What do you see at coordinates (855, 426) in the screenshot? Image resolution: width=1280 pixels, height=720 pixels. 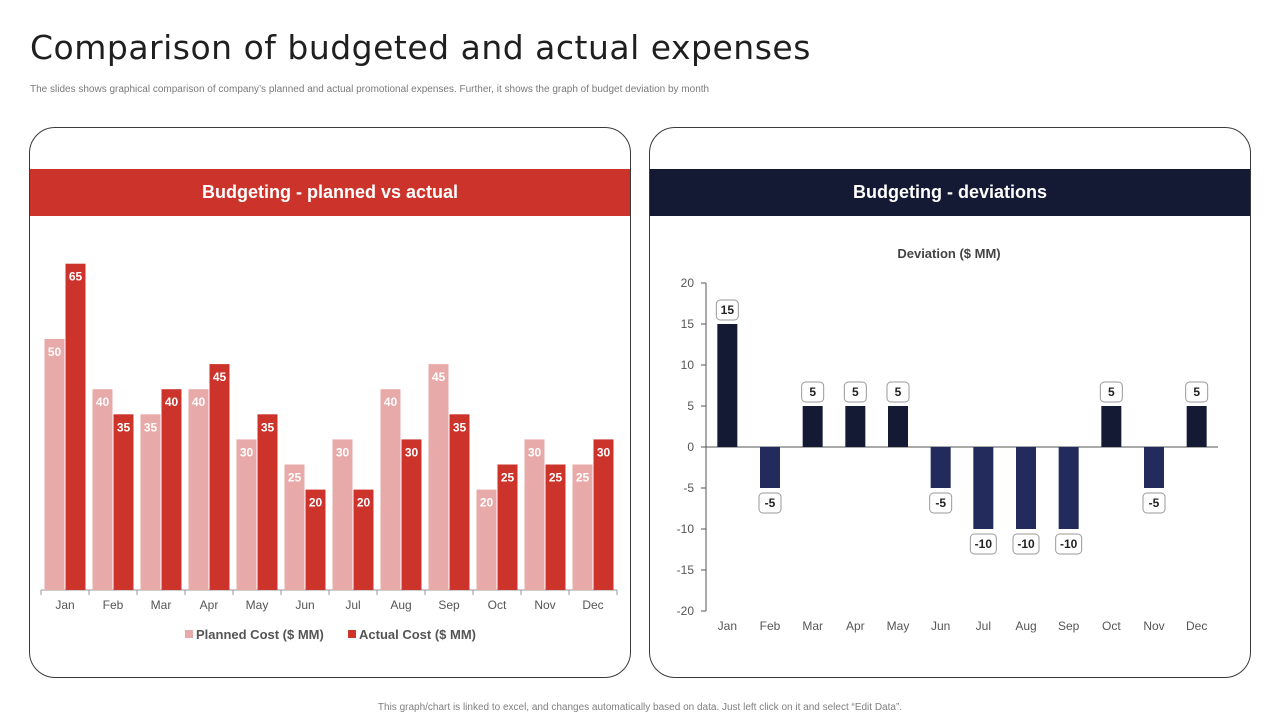 I see `deviation-bar-apr` at bounding box center [855, 426].